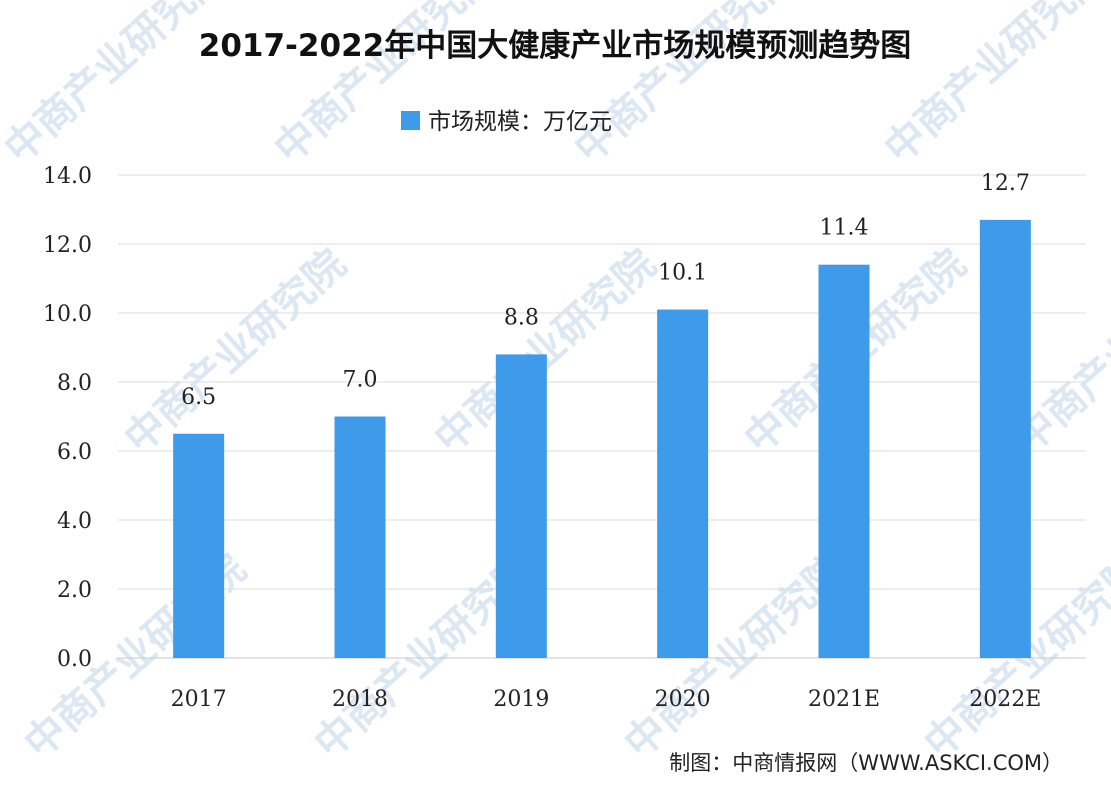 This screenshot has width=1111, height=787. I want to click on bar-2017, so click(199, 545).